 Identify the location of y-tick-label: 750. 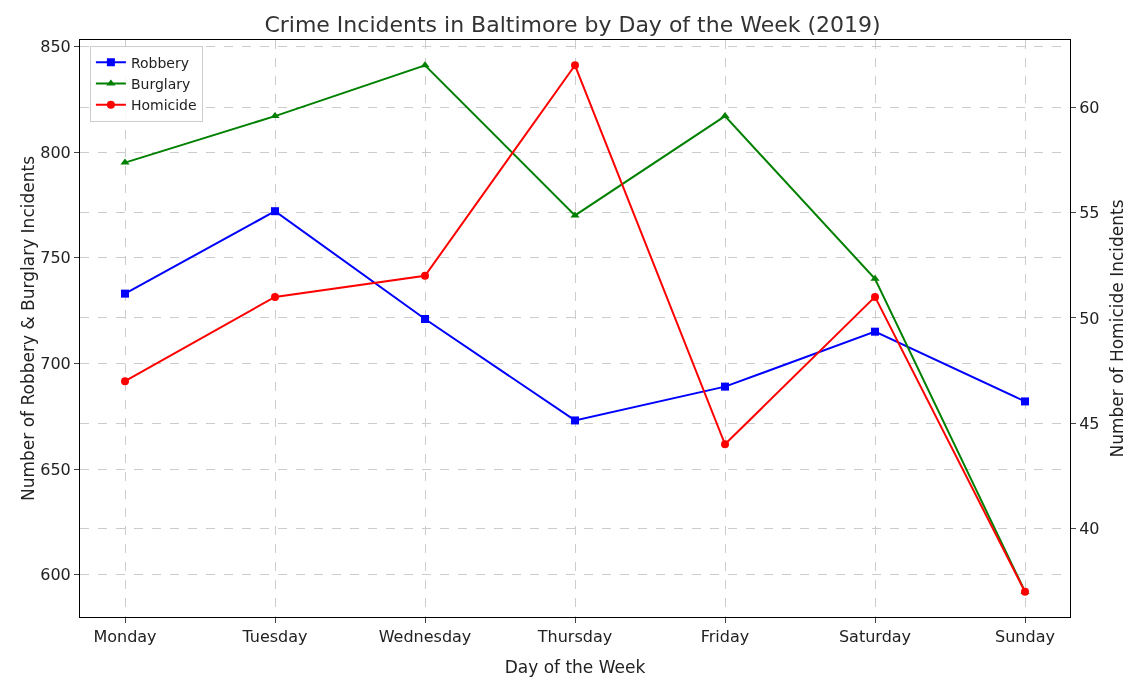
(55, 258).